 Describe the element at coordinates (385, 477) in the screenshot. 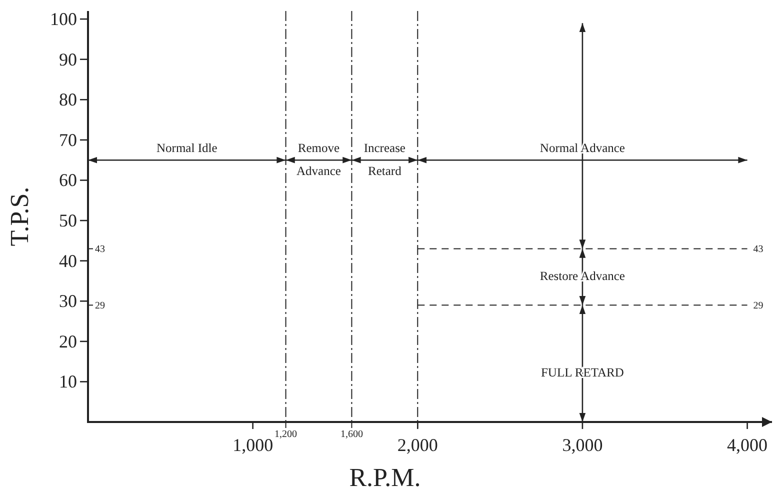

I see `x-axis-title: R.P.M.` at that location.